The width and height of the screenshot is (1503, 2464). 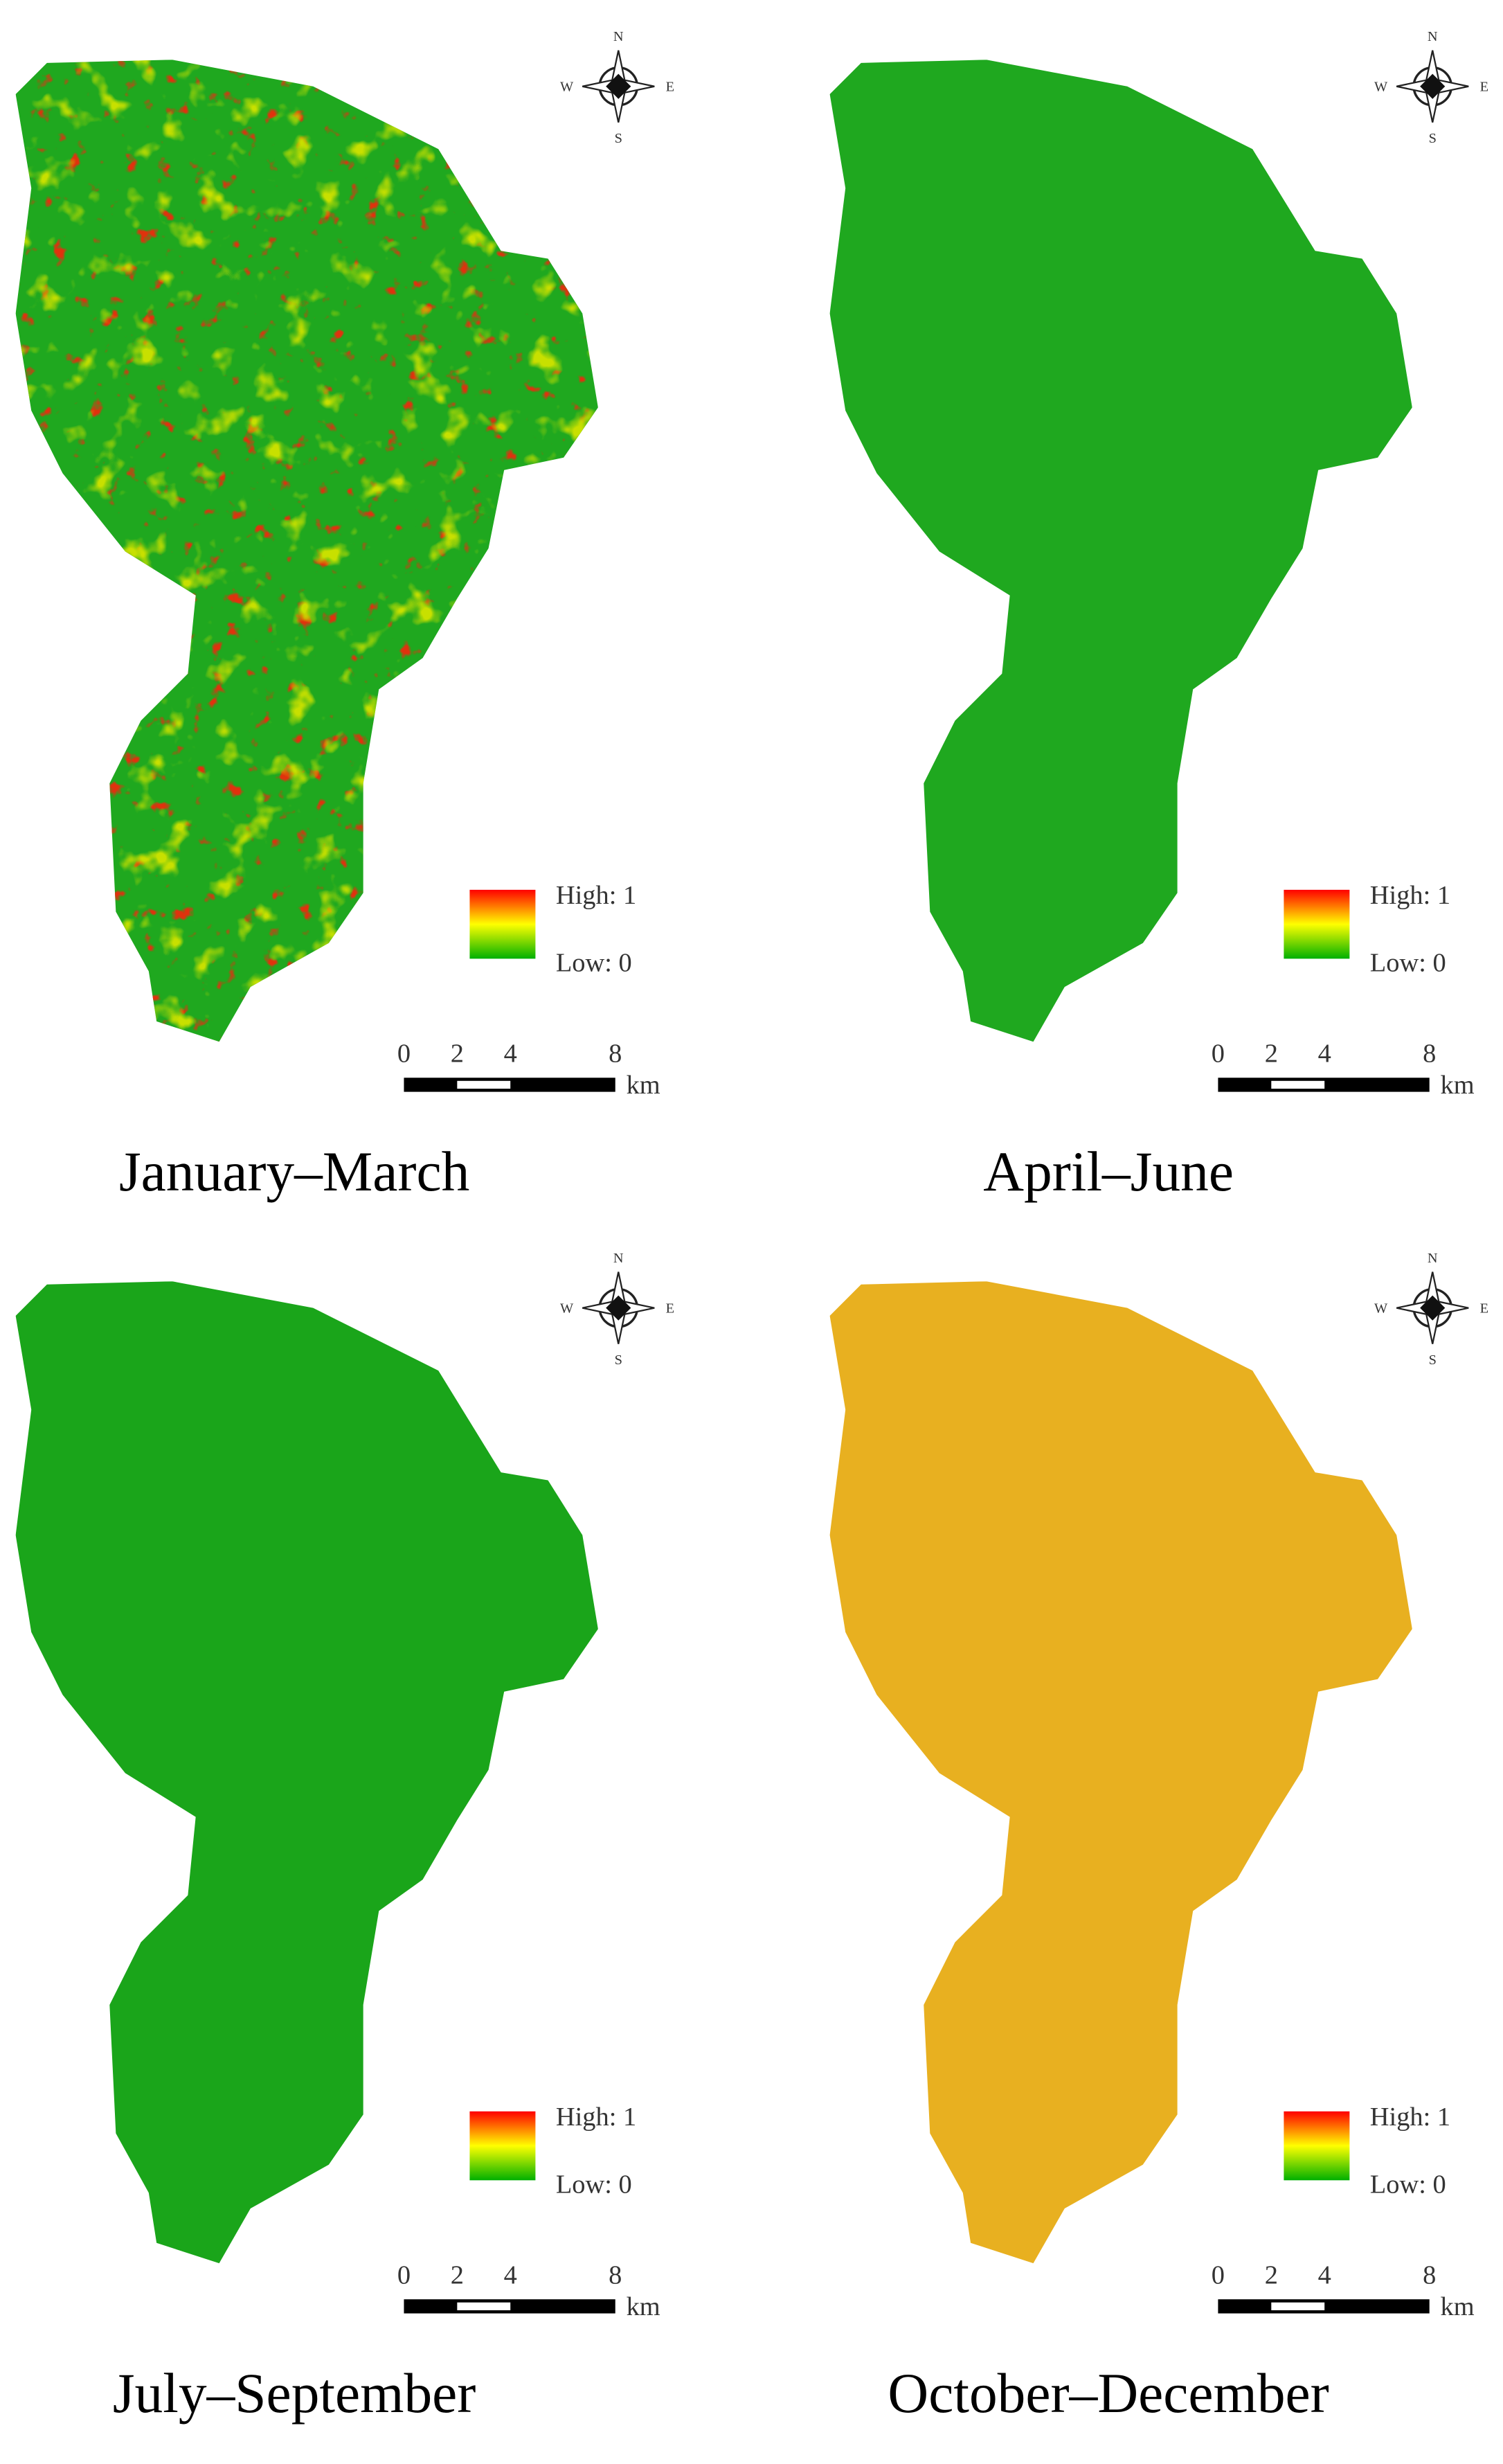 What do you see at coordinates (294, 2393) in the screenshot?
I see `panel-title: July–September` at bounding box center [294, 2393].